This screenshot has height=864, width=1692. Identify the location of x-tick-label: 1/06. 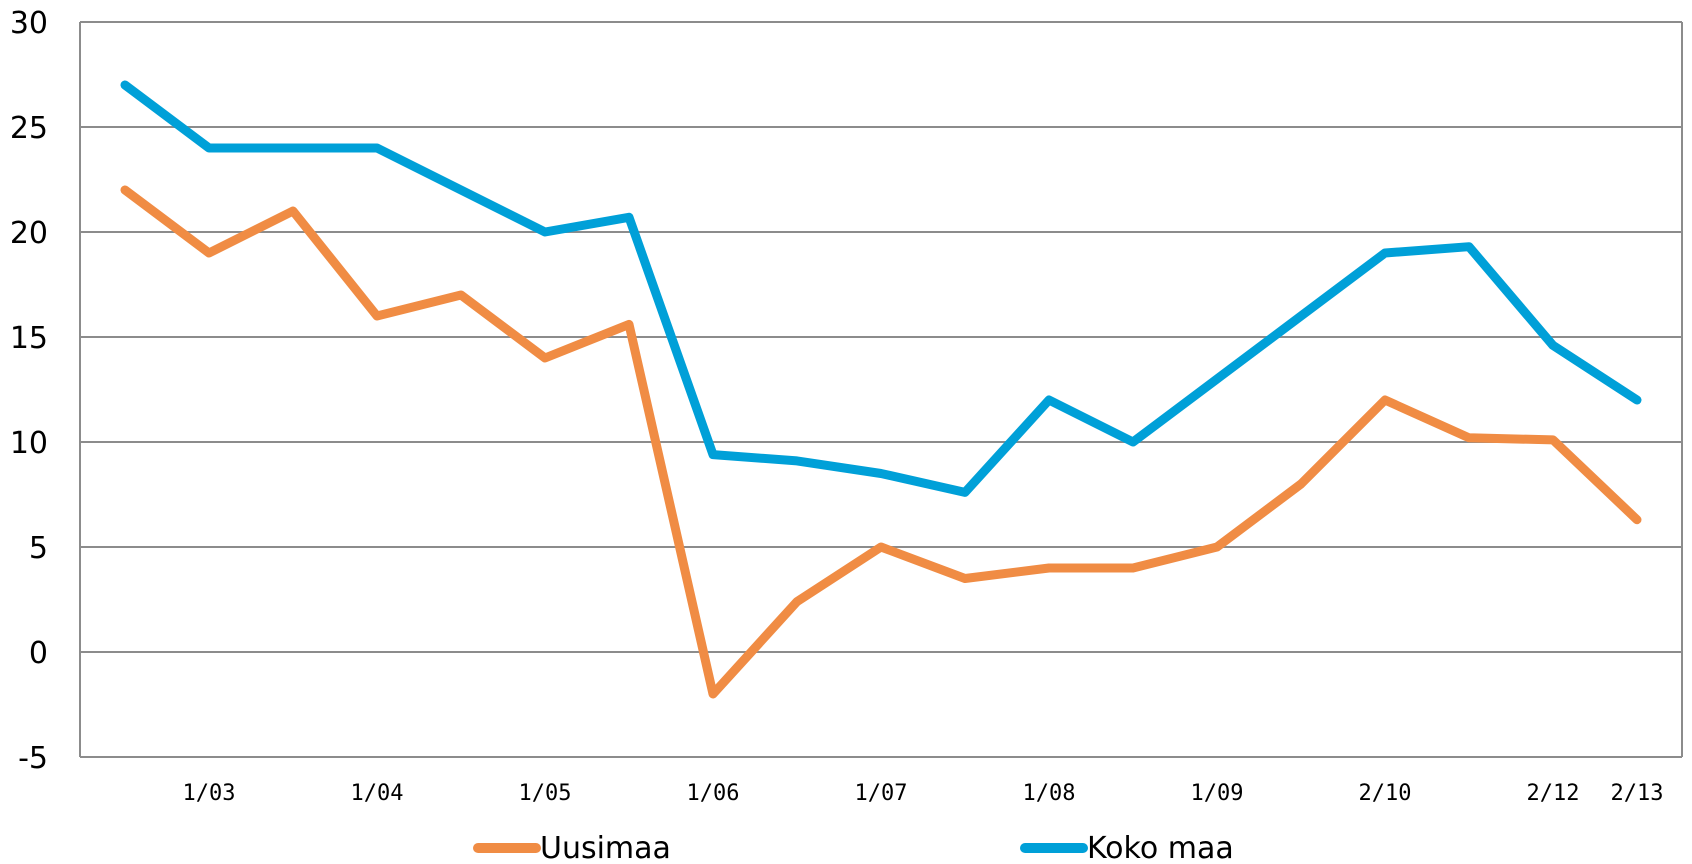
(713, 793).